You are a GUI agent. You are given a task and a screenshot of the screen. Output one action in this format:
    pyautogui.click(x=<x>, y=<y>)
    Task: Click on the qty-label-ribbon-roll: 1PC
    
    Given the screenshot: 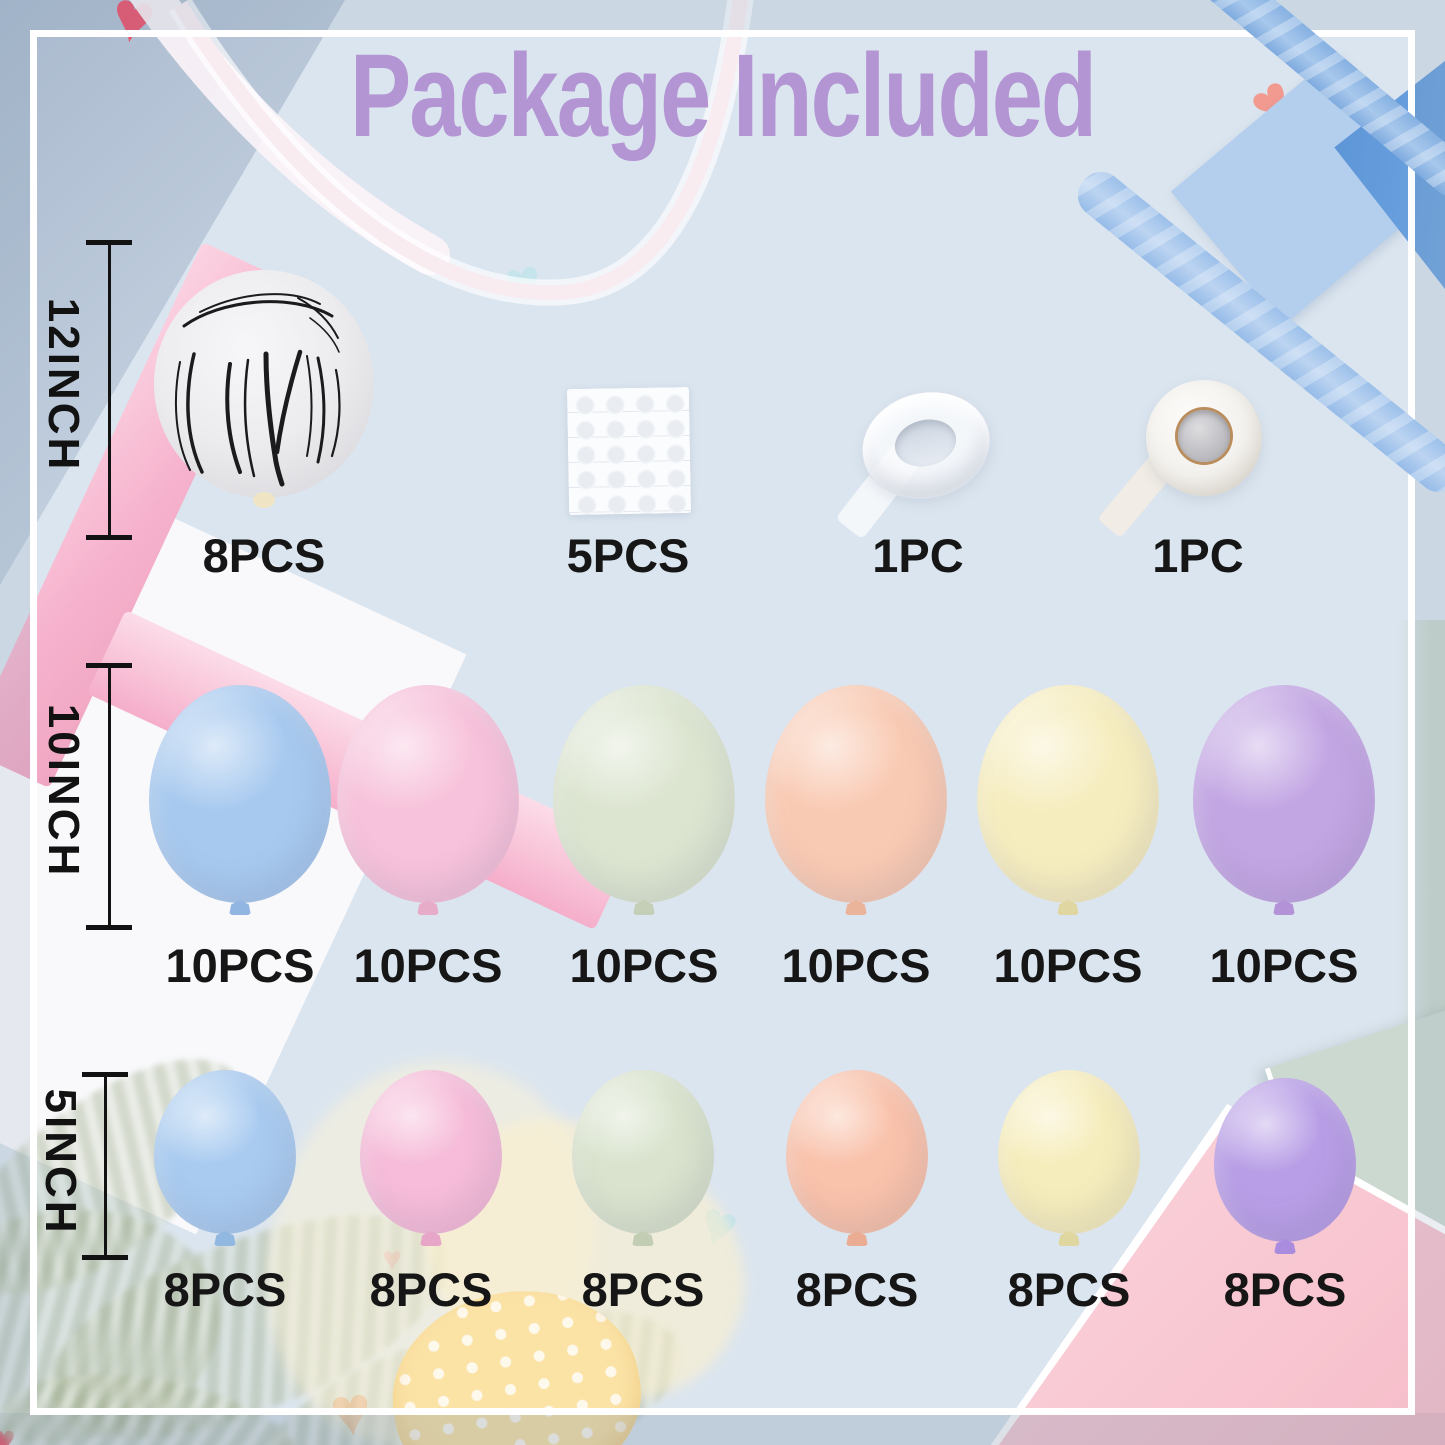 What is the action you would take?
    pyautogui.click(x=1198, y=555)
    